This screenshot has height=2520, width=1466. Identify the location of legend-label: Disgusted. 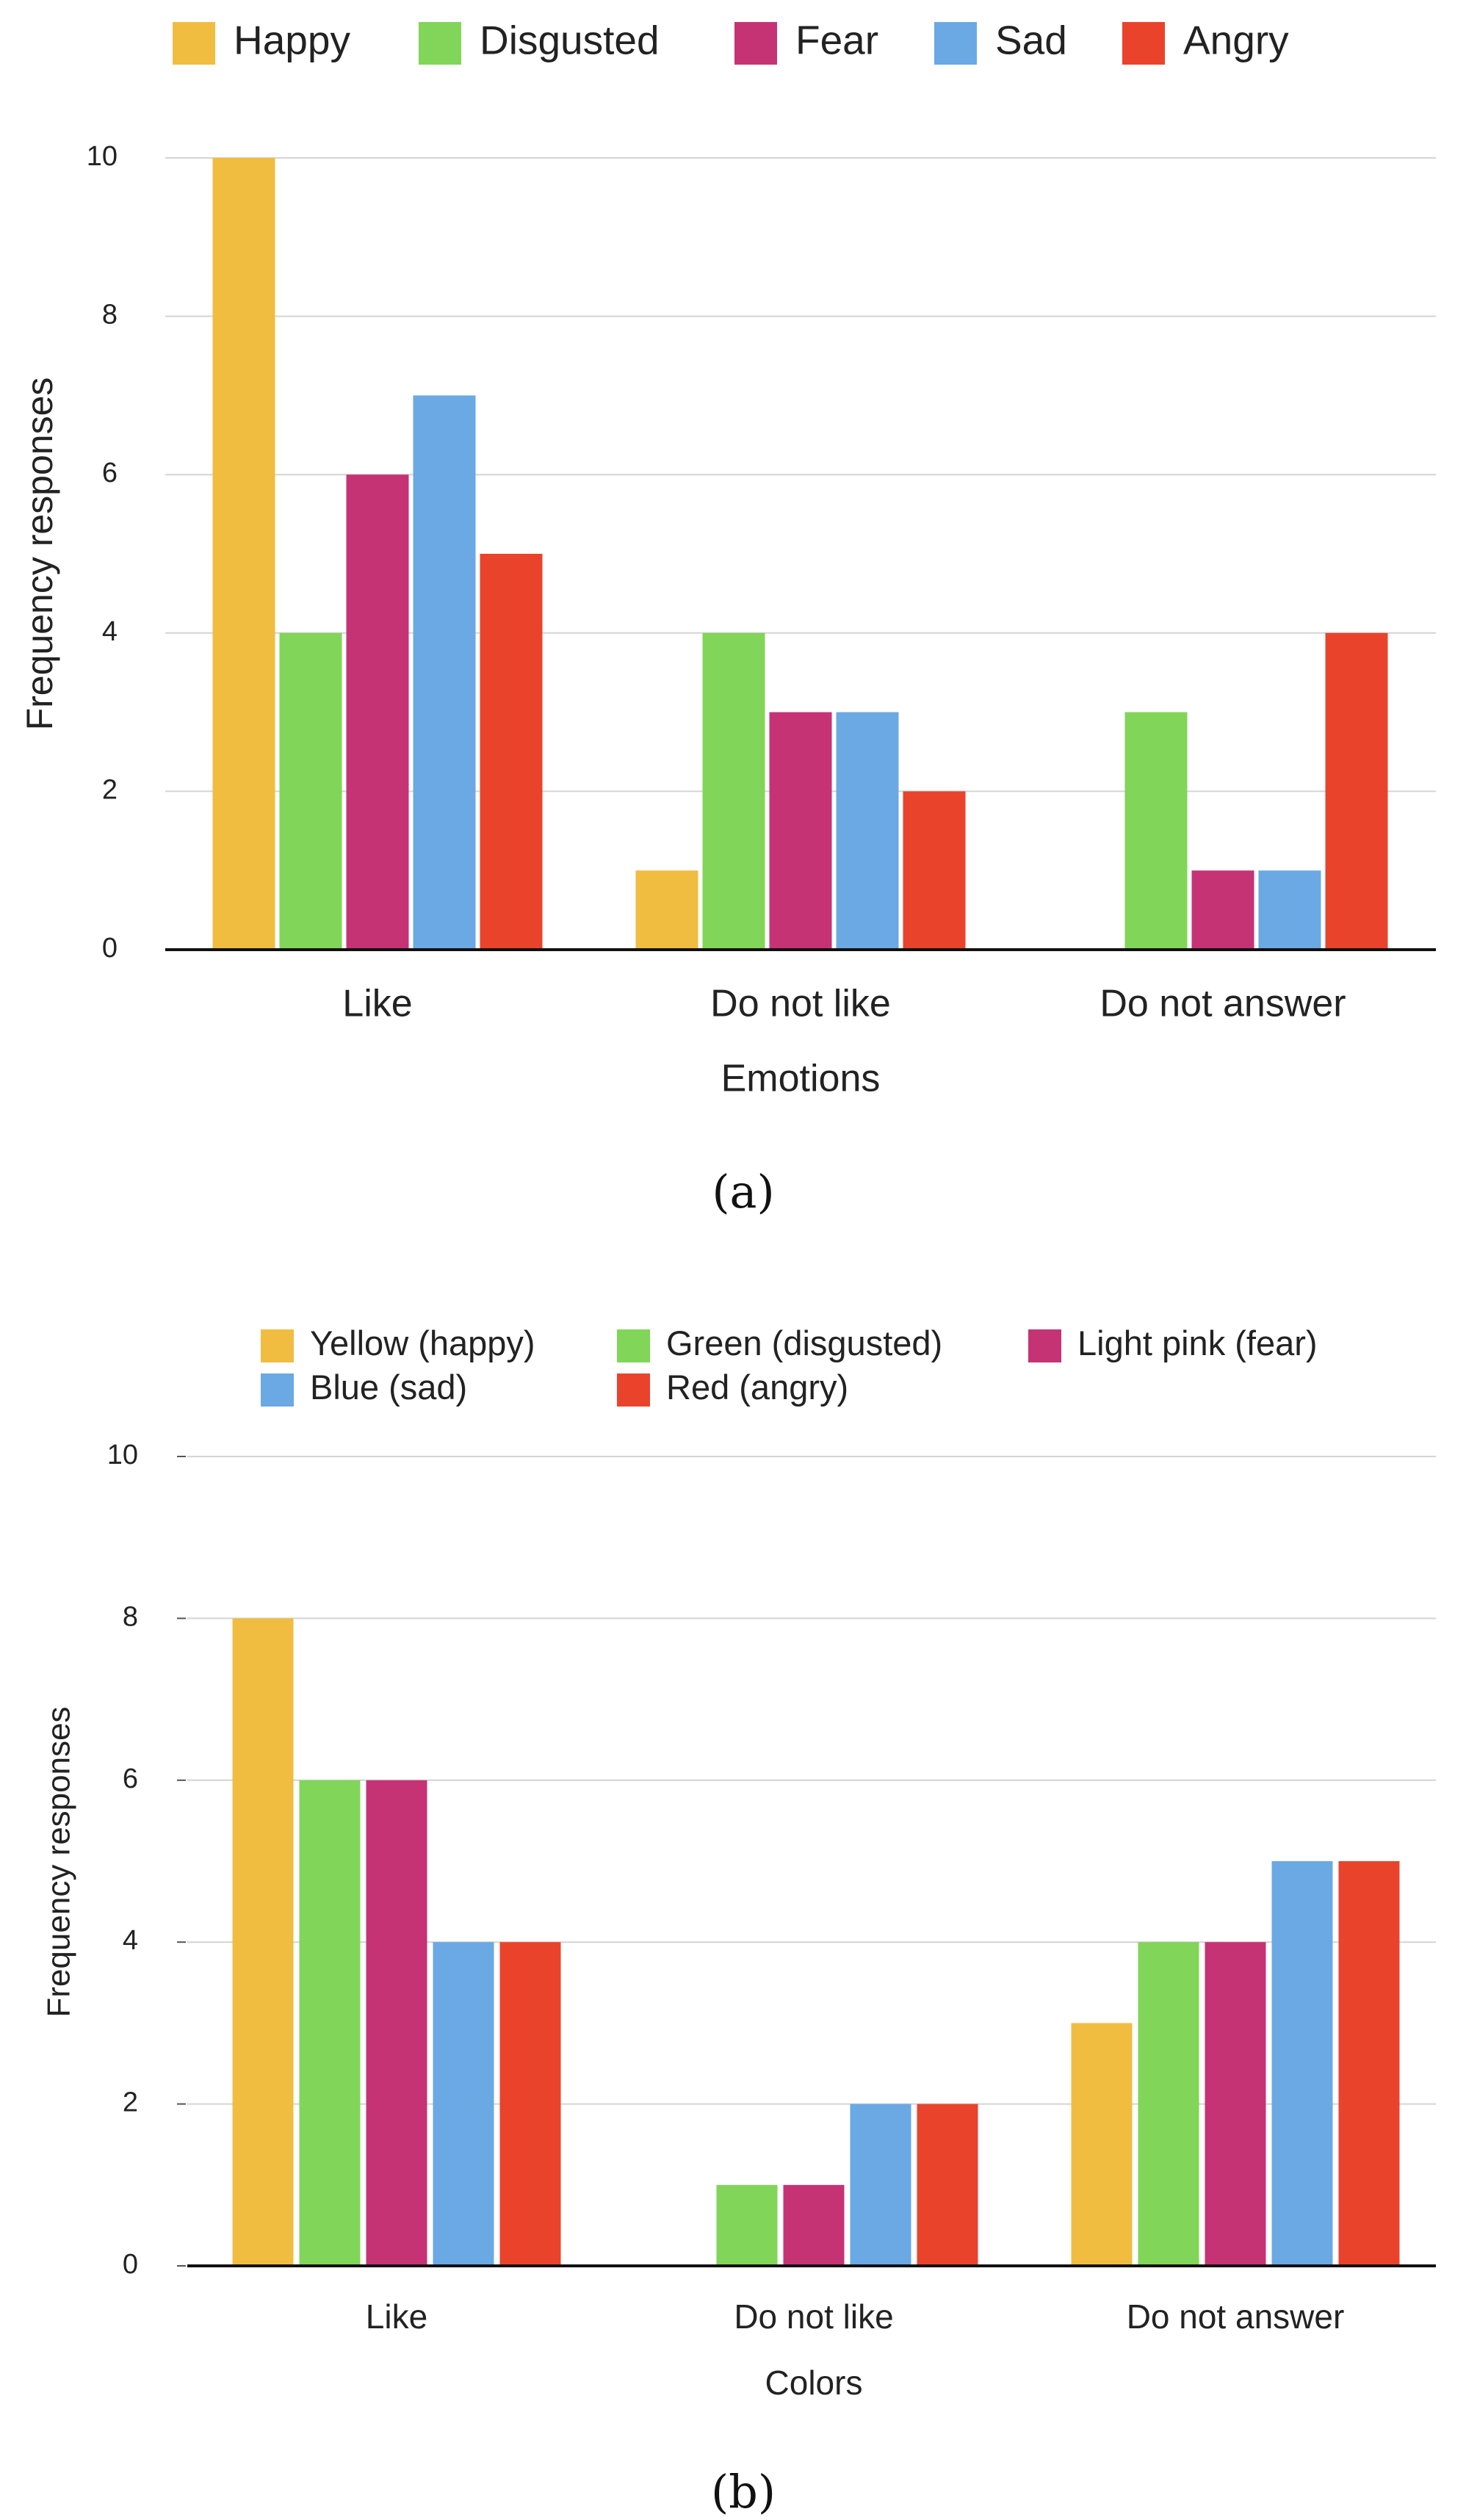
(570, 40).